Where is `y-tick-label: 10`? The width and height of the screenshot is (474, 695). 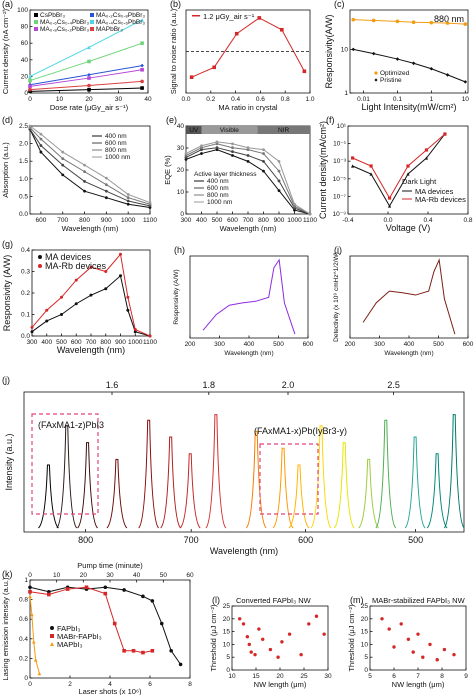
y-tick-label: 10 is located at coordinates (345, 49).